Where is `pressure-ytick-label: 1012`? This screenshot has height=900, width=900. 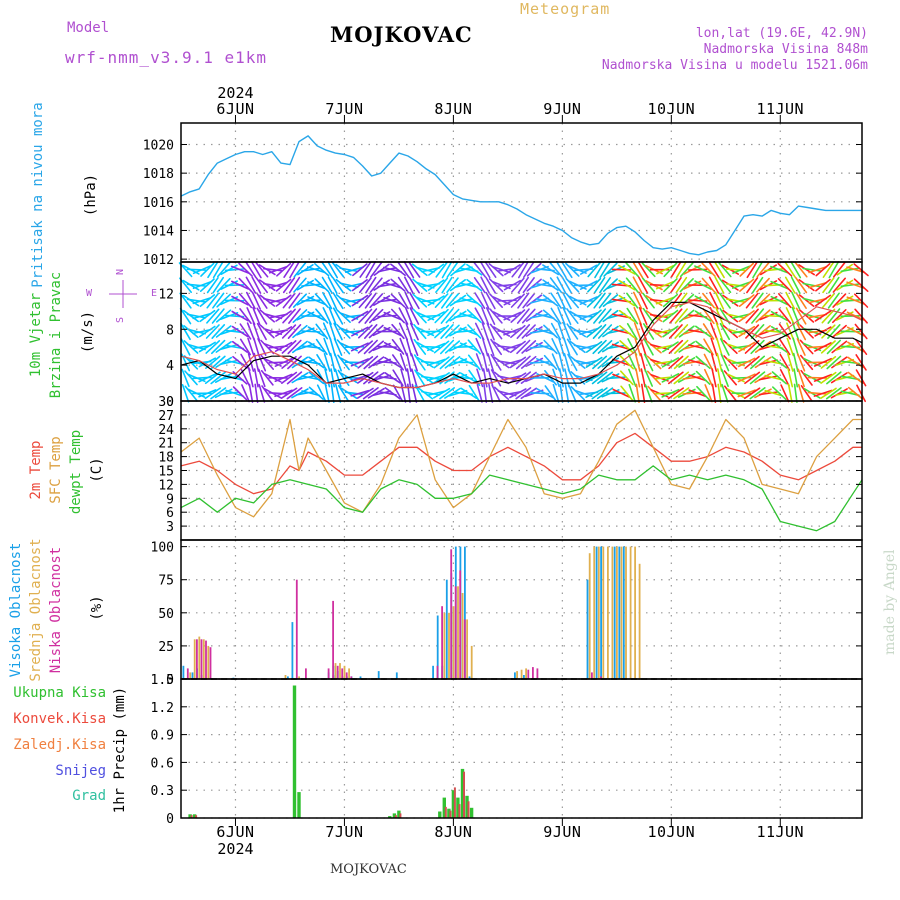
pressure-ytick-label: 1012 is located at coordinates (158, 260).